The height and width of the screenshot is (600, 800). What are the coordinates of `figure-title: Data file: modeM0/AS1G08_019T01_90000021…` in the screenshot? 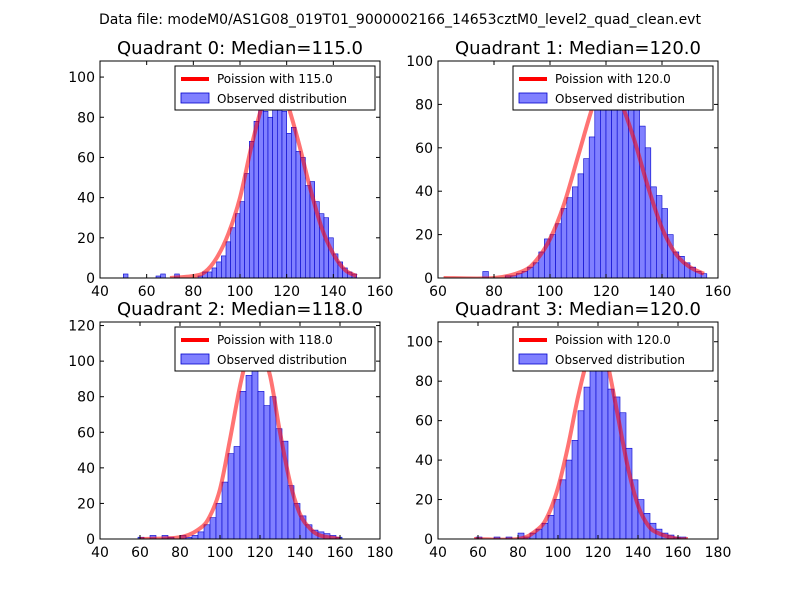 It's located at (400, 20).